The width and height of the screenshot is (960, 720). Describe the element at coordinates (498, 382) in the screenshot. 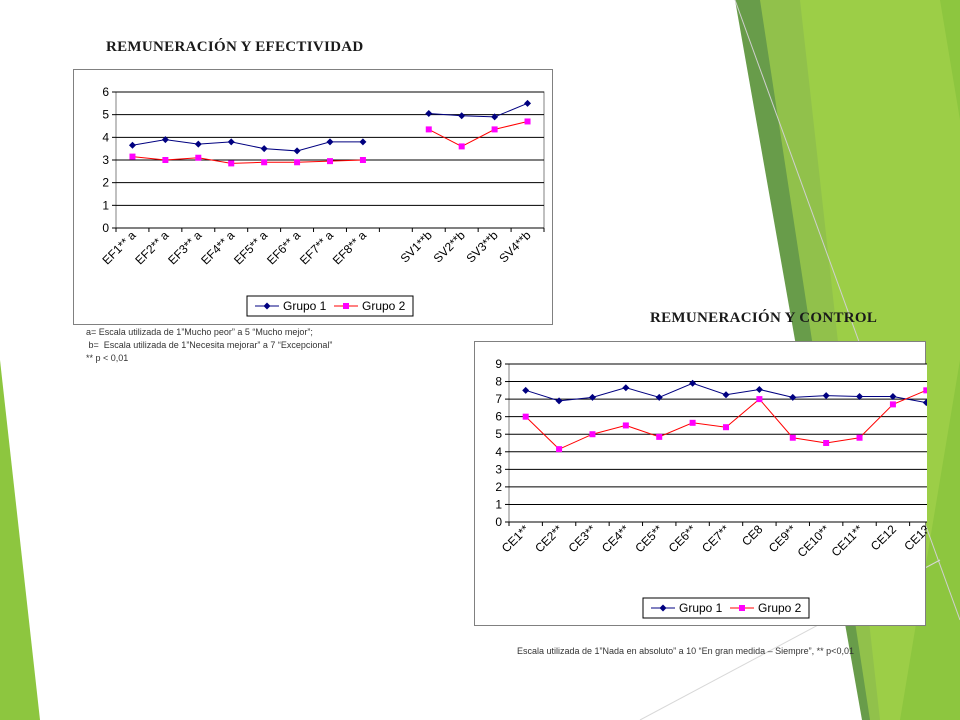

I see `y-tick-label: 8` at that location.